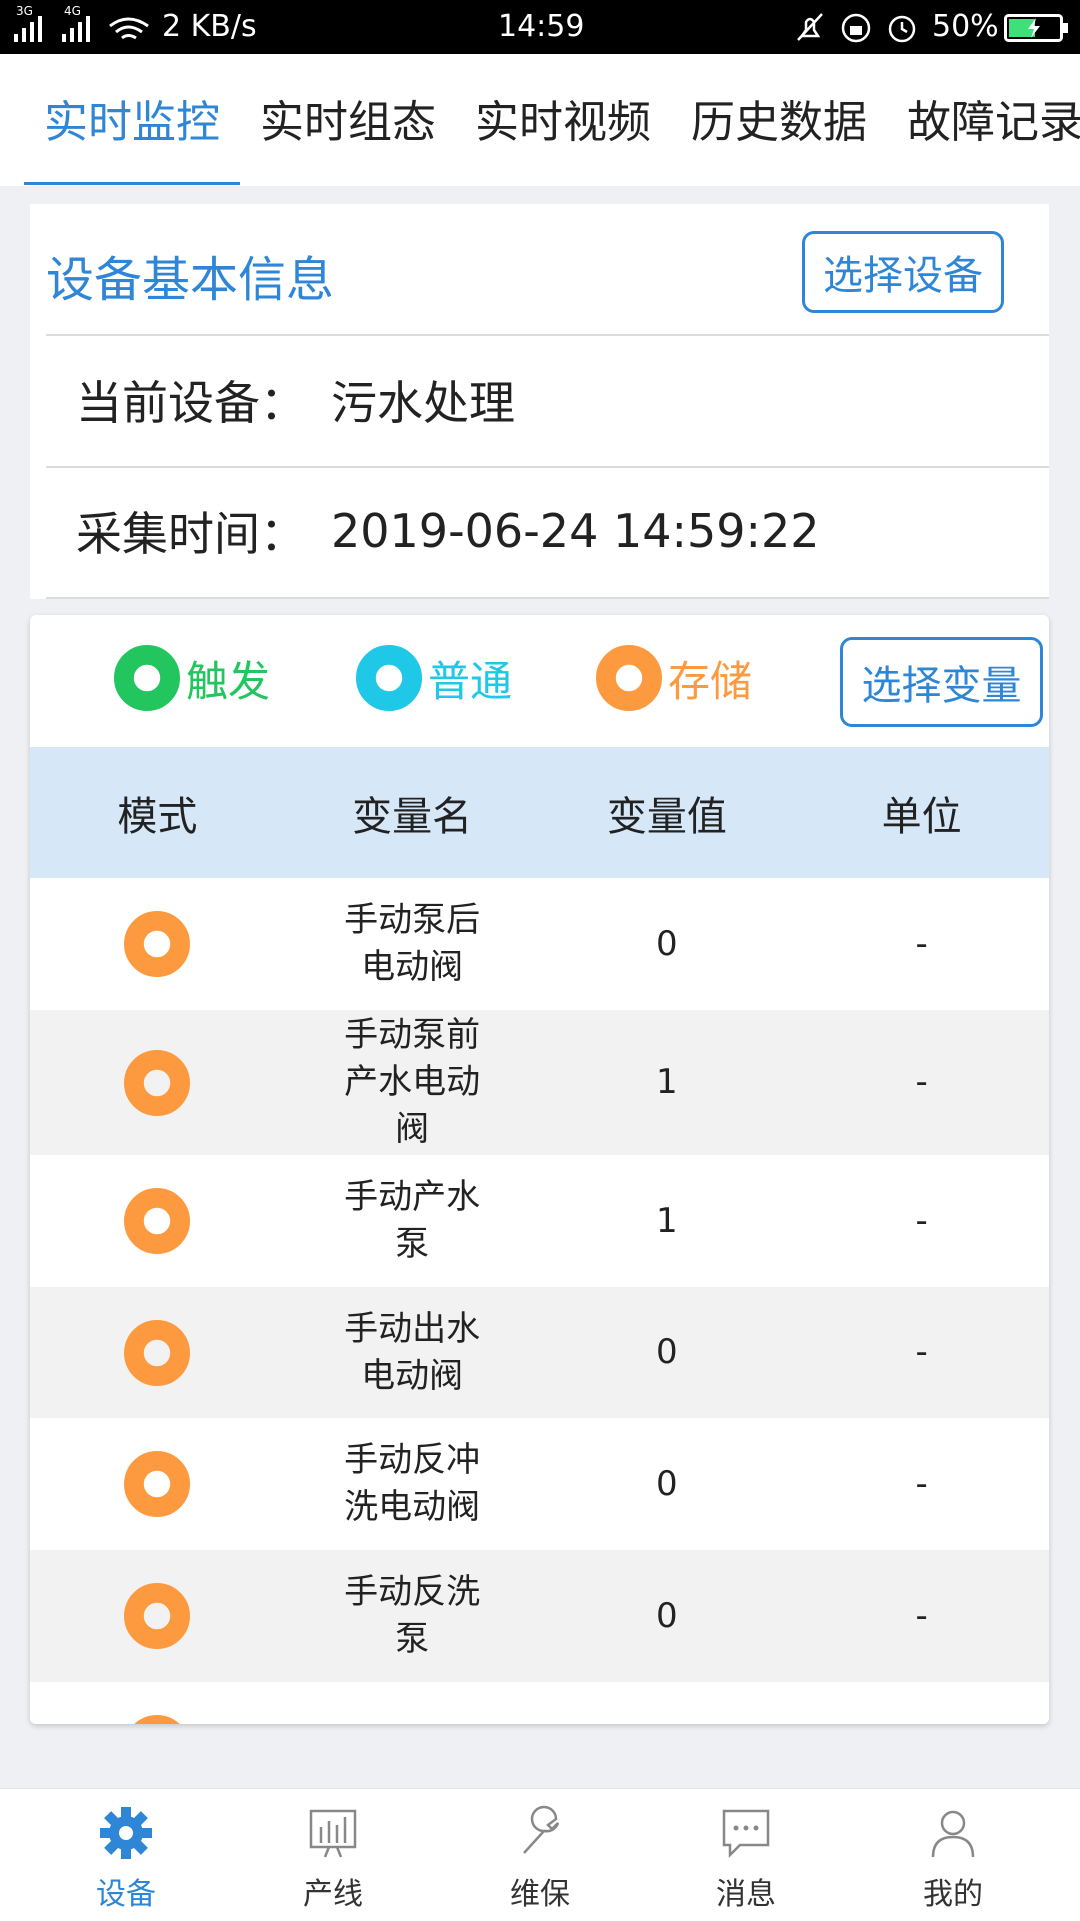 Image resolution: width=1080 pixels, height=1921 pixels. I want to click on select-variable-button: 选择变量, so click(941, 682).